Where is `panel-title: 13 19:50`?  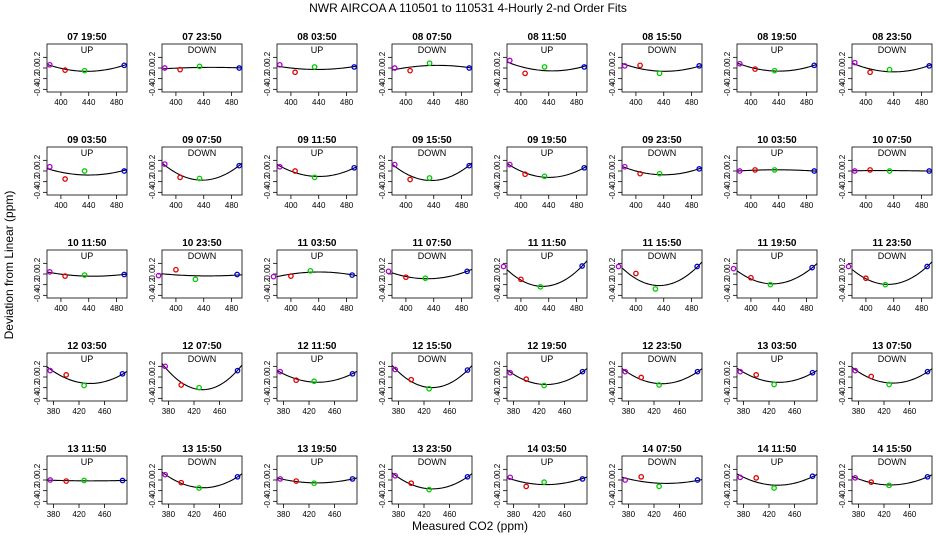 panel-title: 13 19:50 is located at coordinates (317, 449).